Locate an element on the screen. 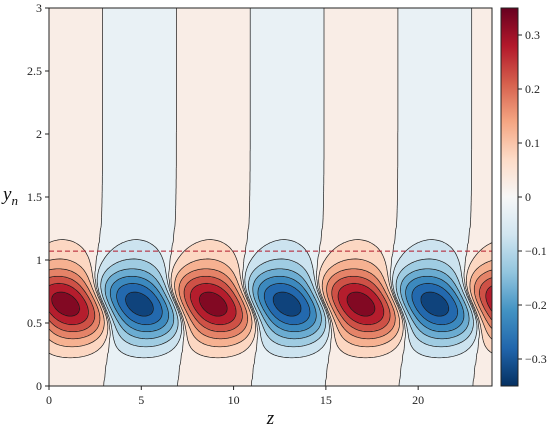 The width and height of the screenshot is (550, 432). y-tick-label: 1 is located at coordinates (39, 260).